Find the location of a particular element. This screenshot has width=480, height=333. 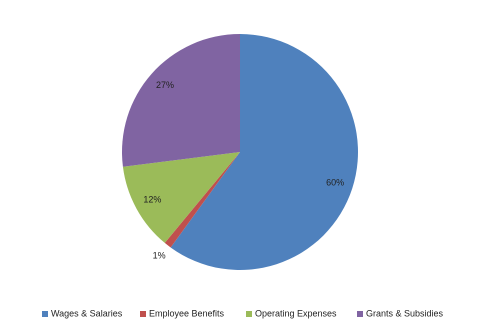

data-label: 60% is located at coordinates (335, 182).